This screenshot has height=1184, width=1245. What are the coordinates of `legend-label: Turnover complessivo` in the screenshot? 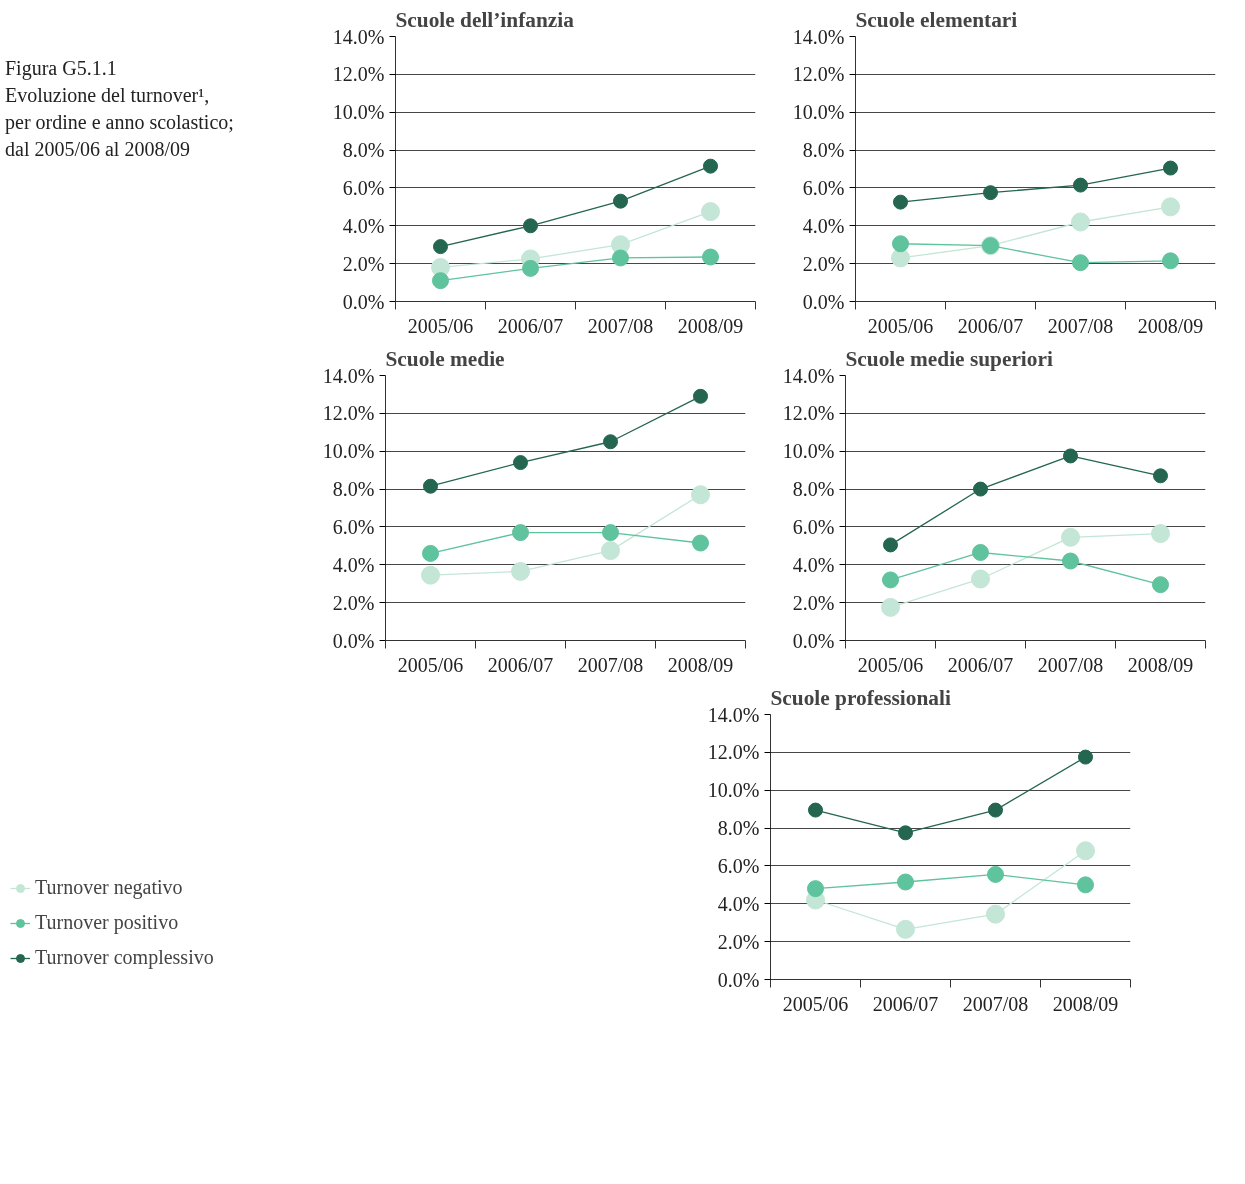 It's located at (124, 957).